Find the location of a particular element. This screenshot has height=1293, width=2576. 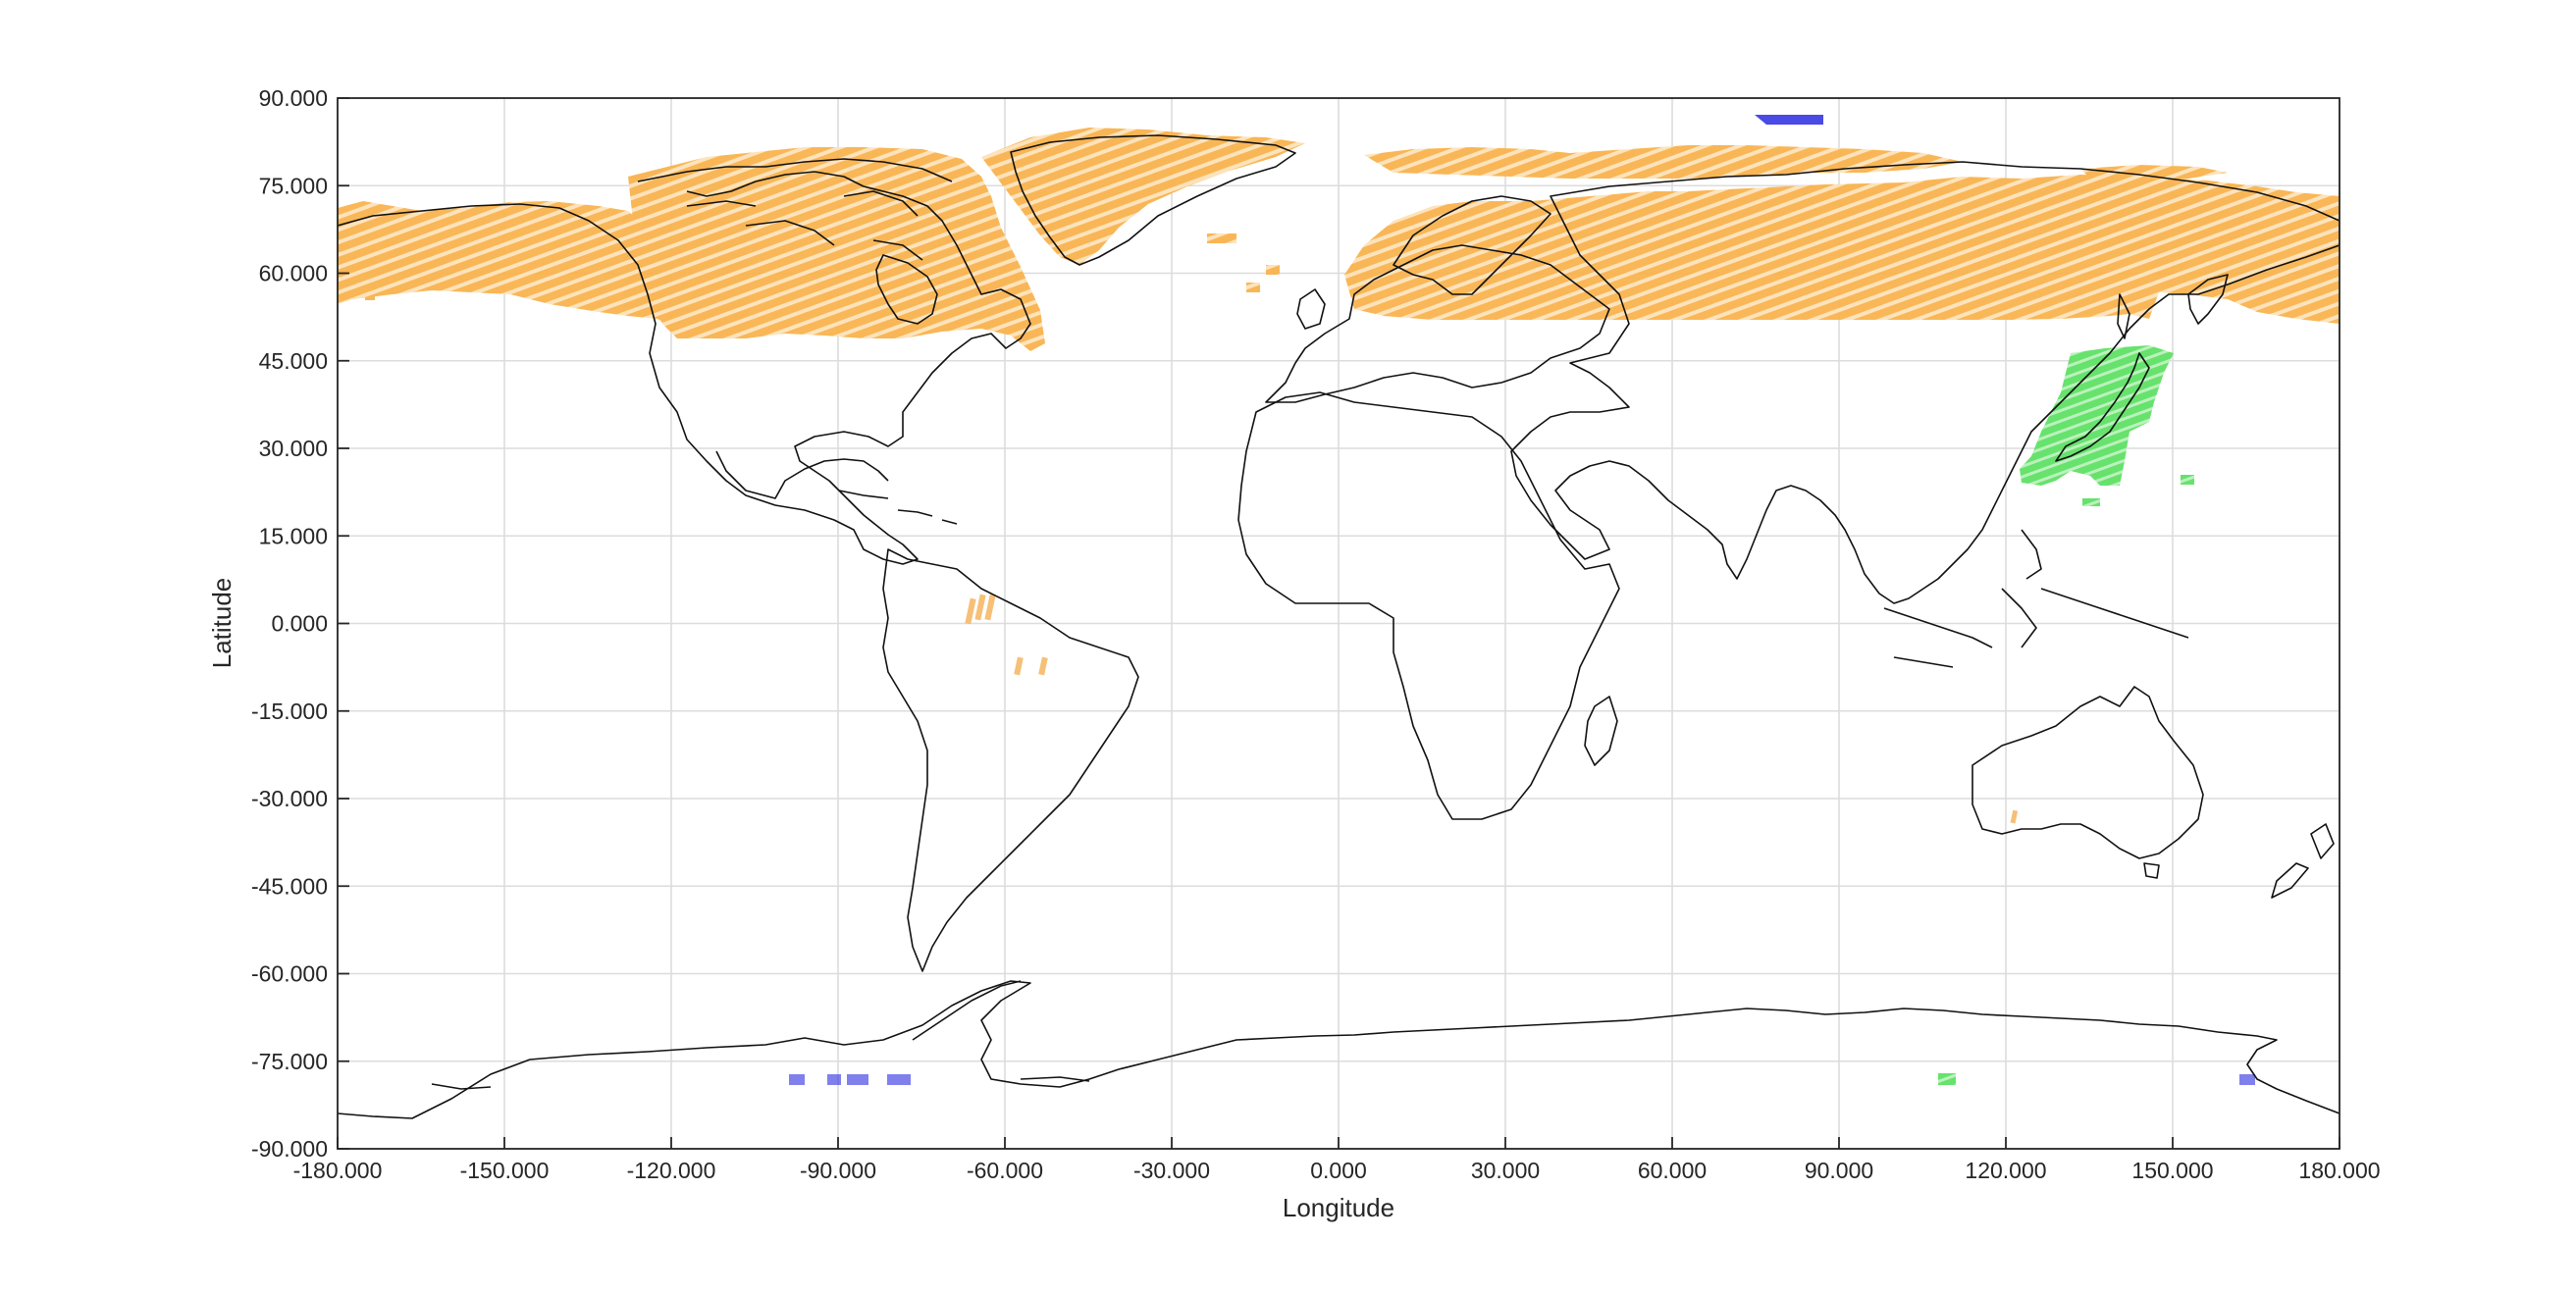

orange-swath-arctic-east is located at coordinates (2154, 173).